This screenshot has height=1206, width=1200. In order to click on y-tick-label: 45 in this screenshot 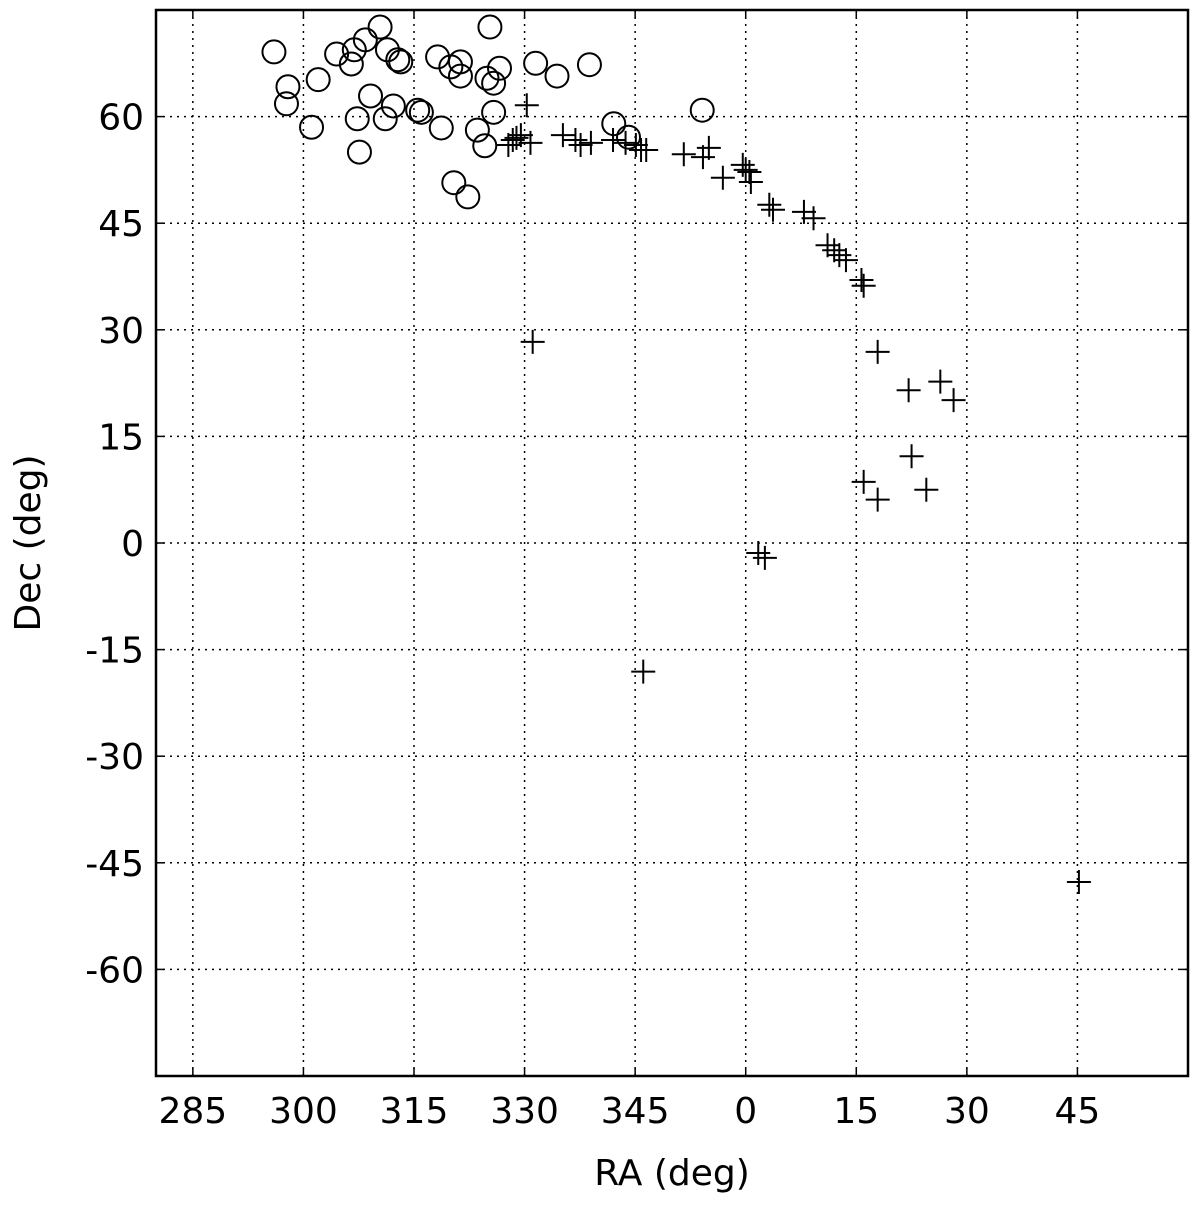, I will do `click(121, 224)`.